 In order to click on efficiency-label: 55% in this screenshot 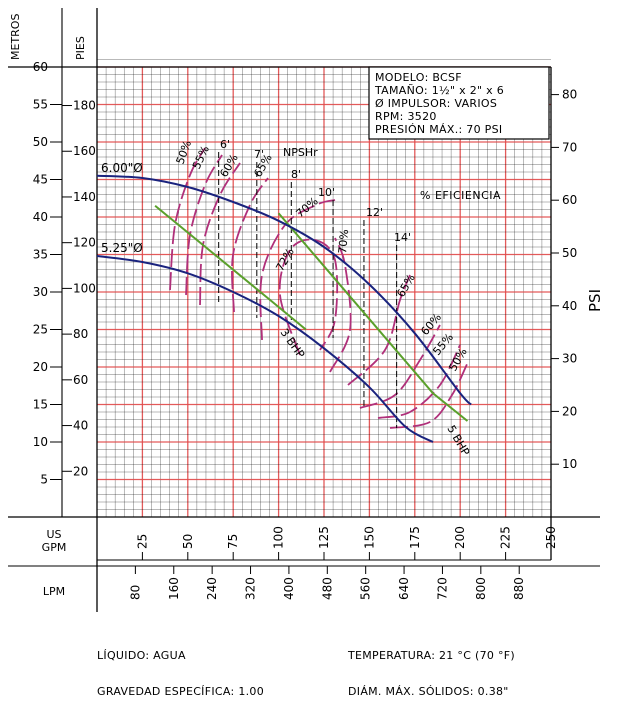, I will do `click(201, 158)`.